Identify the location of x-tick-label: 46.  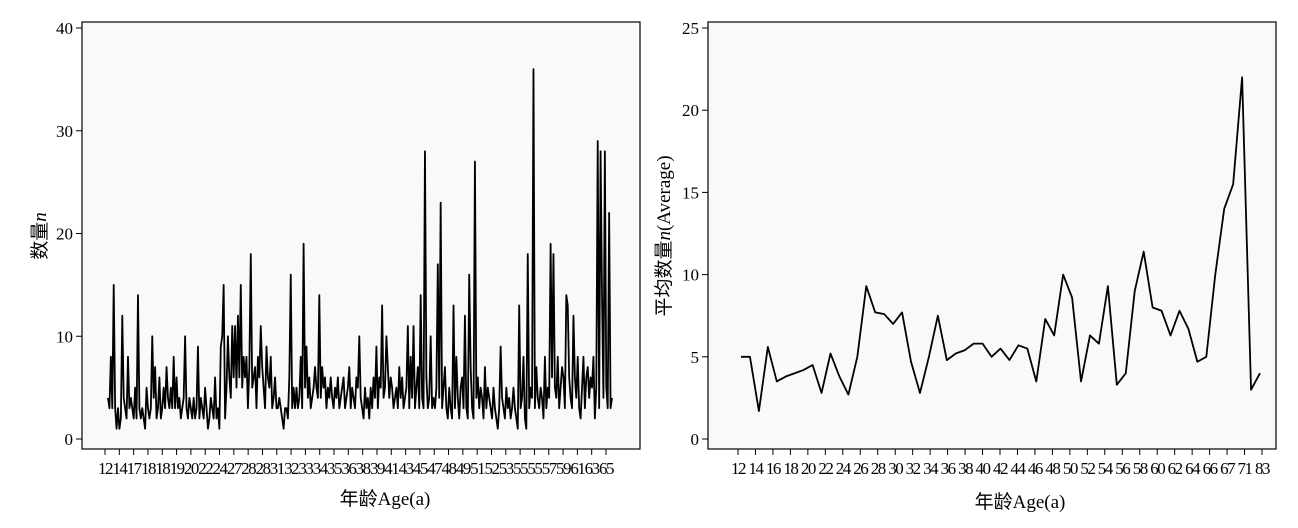
(1035, 468).